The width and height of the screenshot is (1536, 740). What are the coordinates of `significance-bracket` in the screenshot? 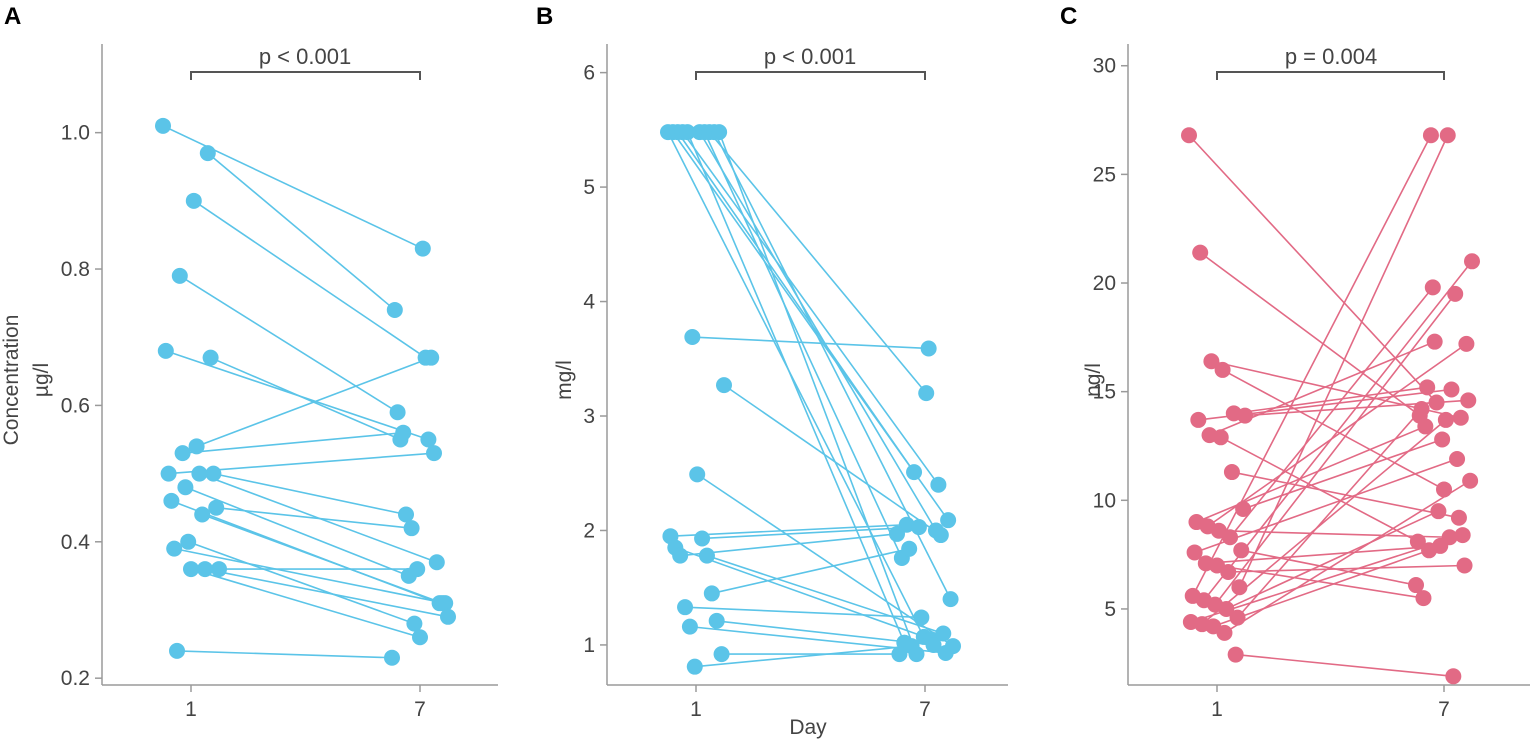 It's located at (810, 75).